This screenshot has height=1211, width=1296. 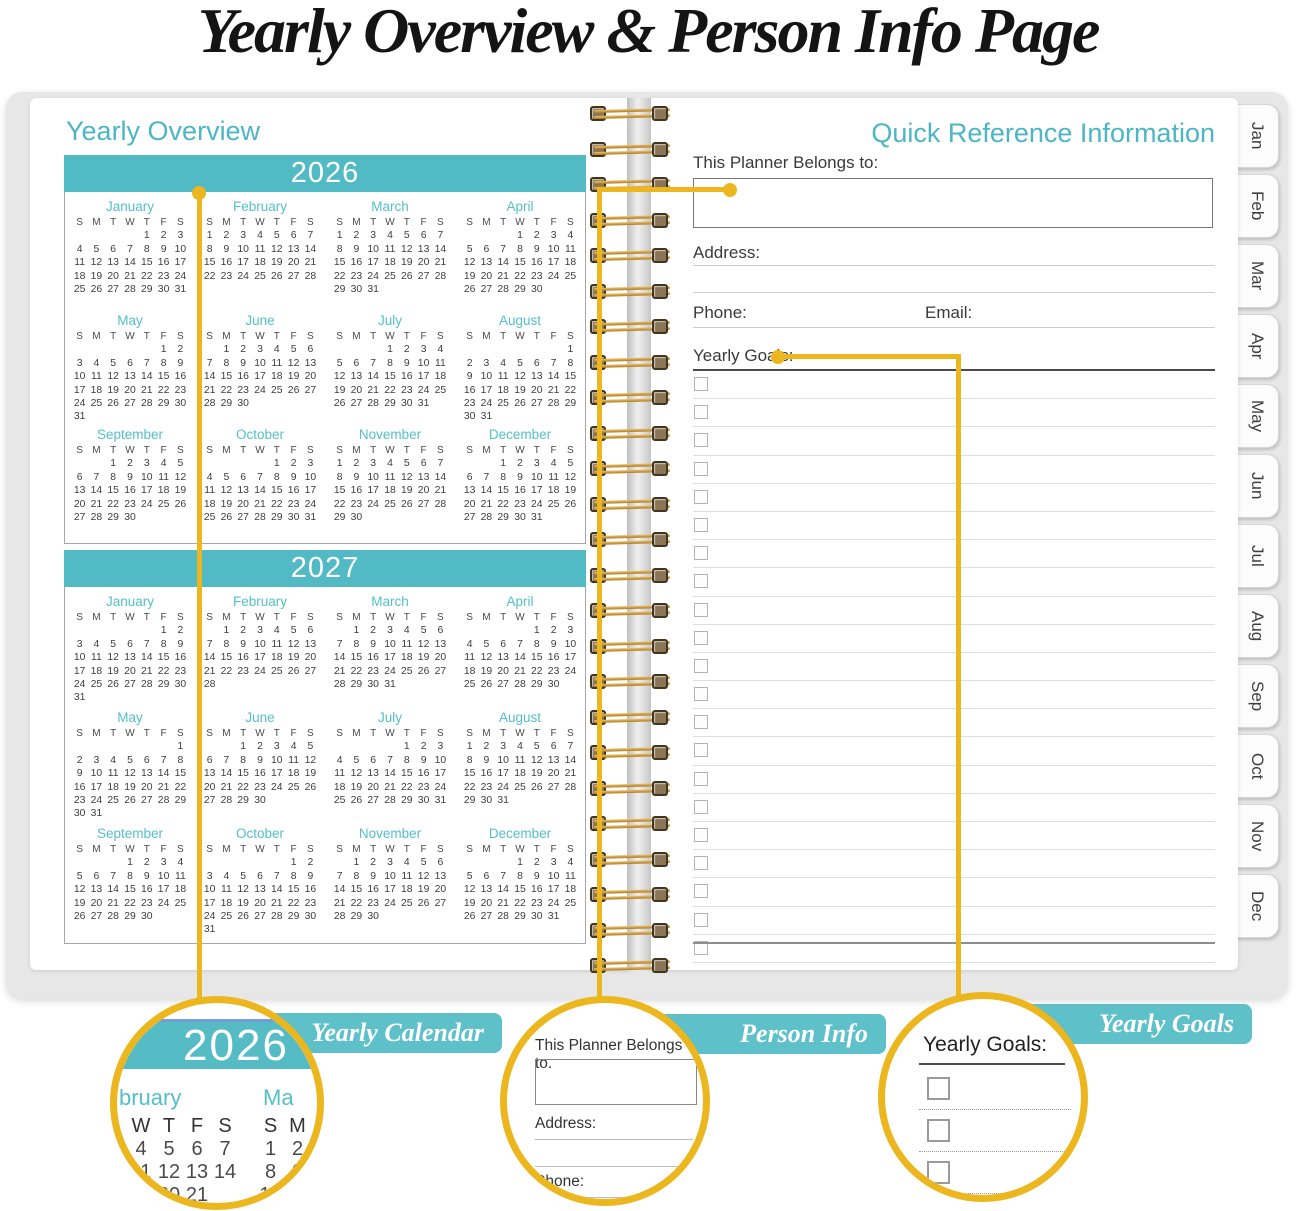 I want to click on mini-month-name: February, so click(x=260, y=601).